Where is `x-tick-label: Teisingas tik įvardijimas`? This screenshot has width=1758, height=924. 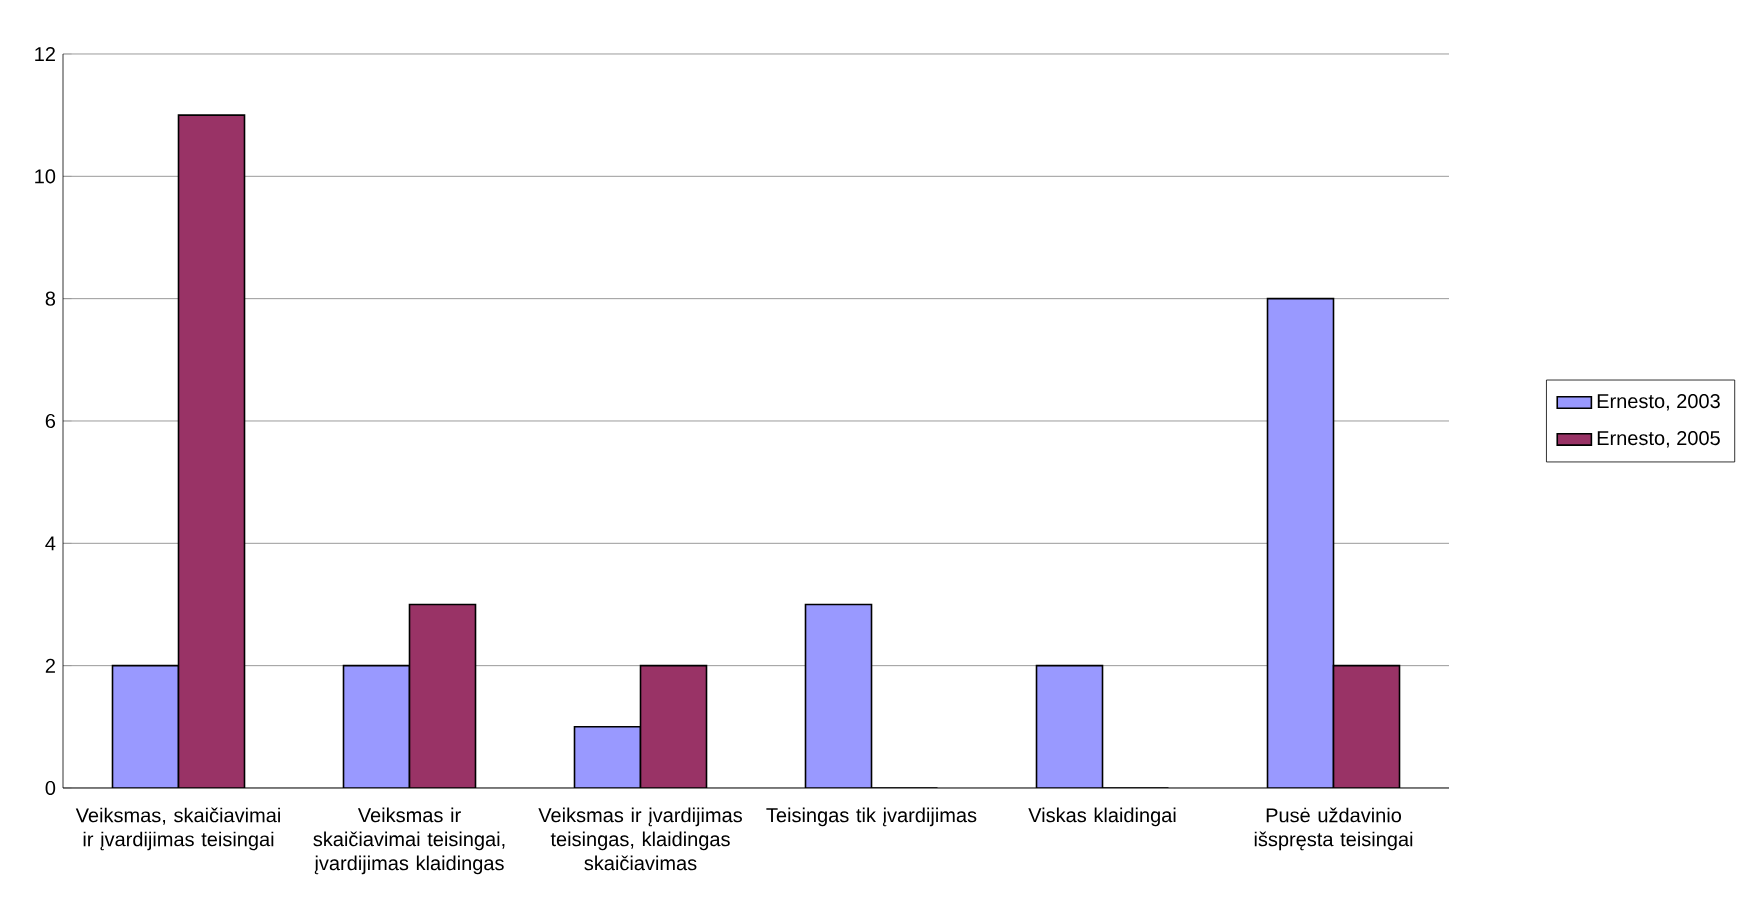
x-tick-label: Teisingas tik įvardijimas is located at coordinates (871, 817).